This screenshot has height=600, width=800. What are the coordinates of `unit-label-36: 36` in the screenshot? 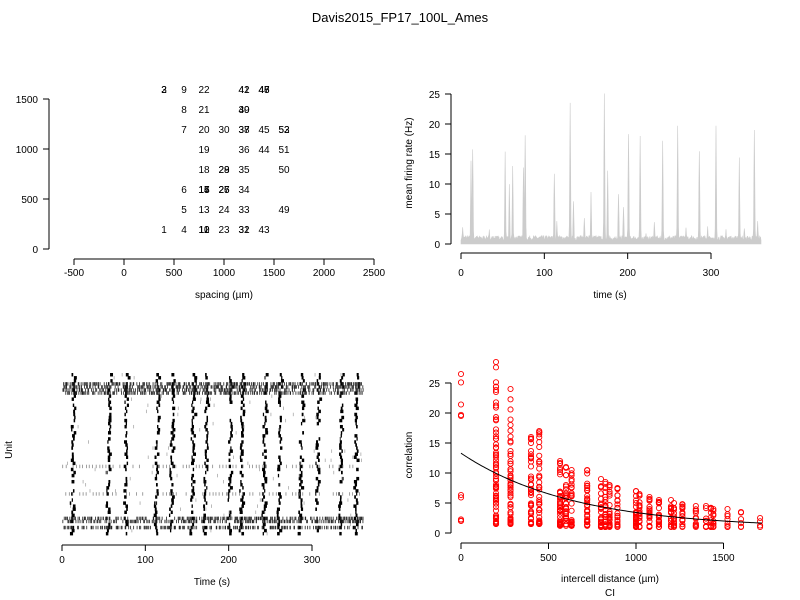 It's located at (244, 150).